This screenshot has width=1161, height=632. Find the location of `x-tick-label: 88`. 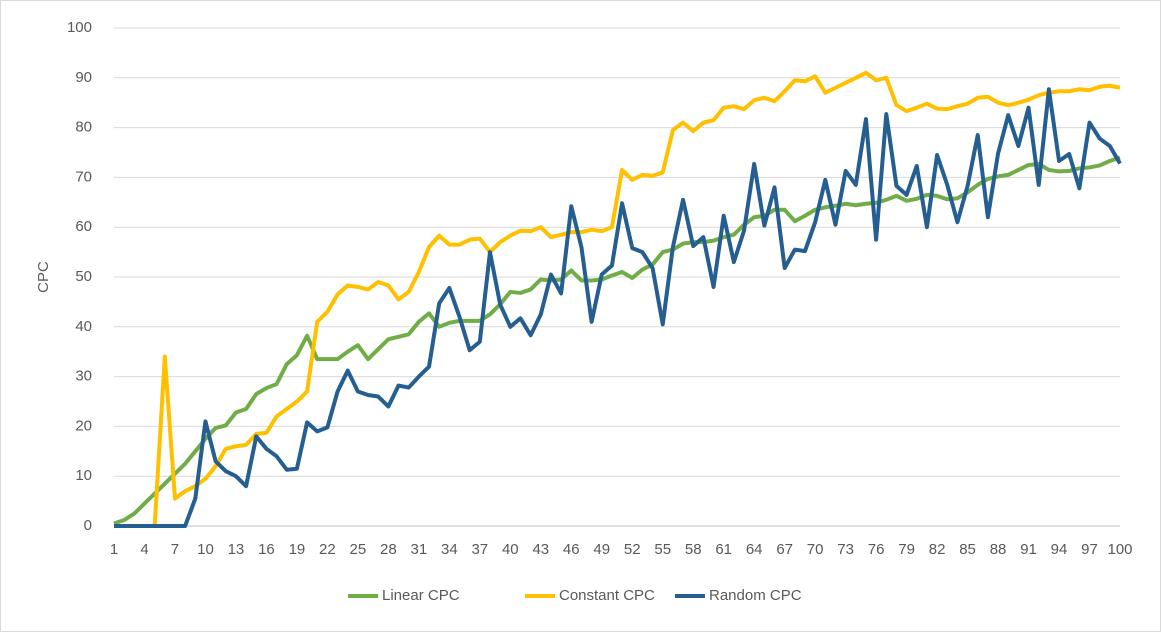

x-tick-label: 88 is located at coordinates (998, 549).